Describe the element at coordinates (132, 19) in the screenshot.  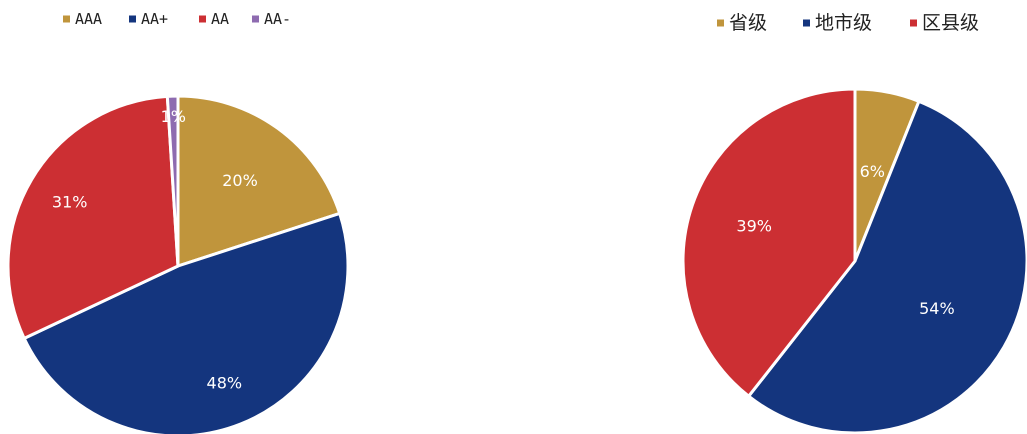
I see `legend-marker-aa-plus` at that location.